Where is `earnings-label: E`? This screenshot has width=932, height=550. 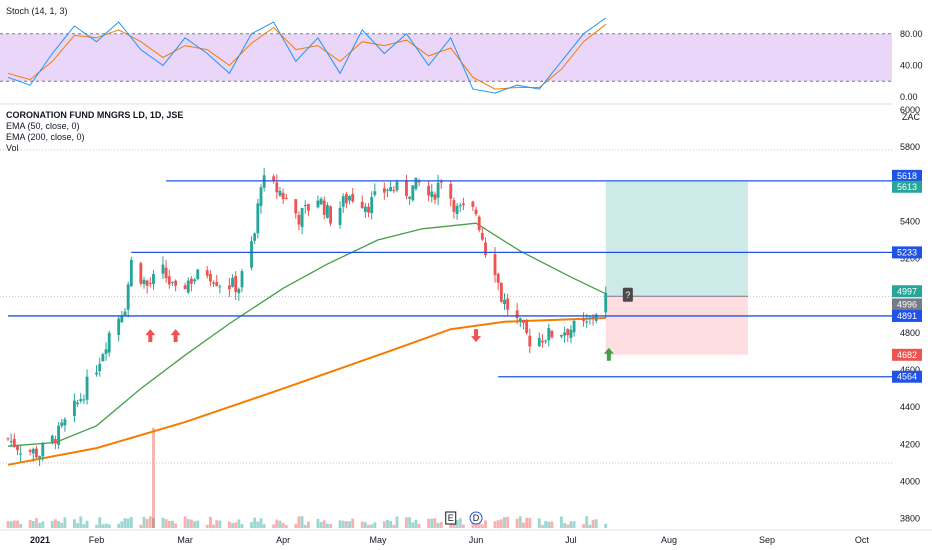
earnings-label: E is located at coordinates (451, 518).